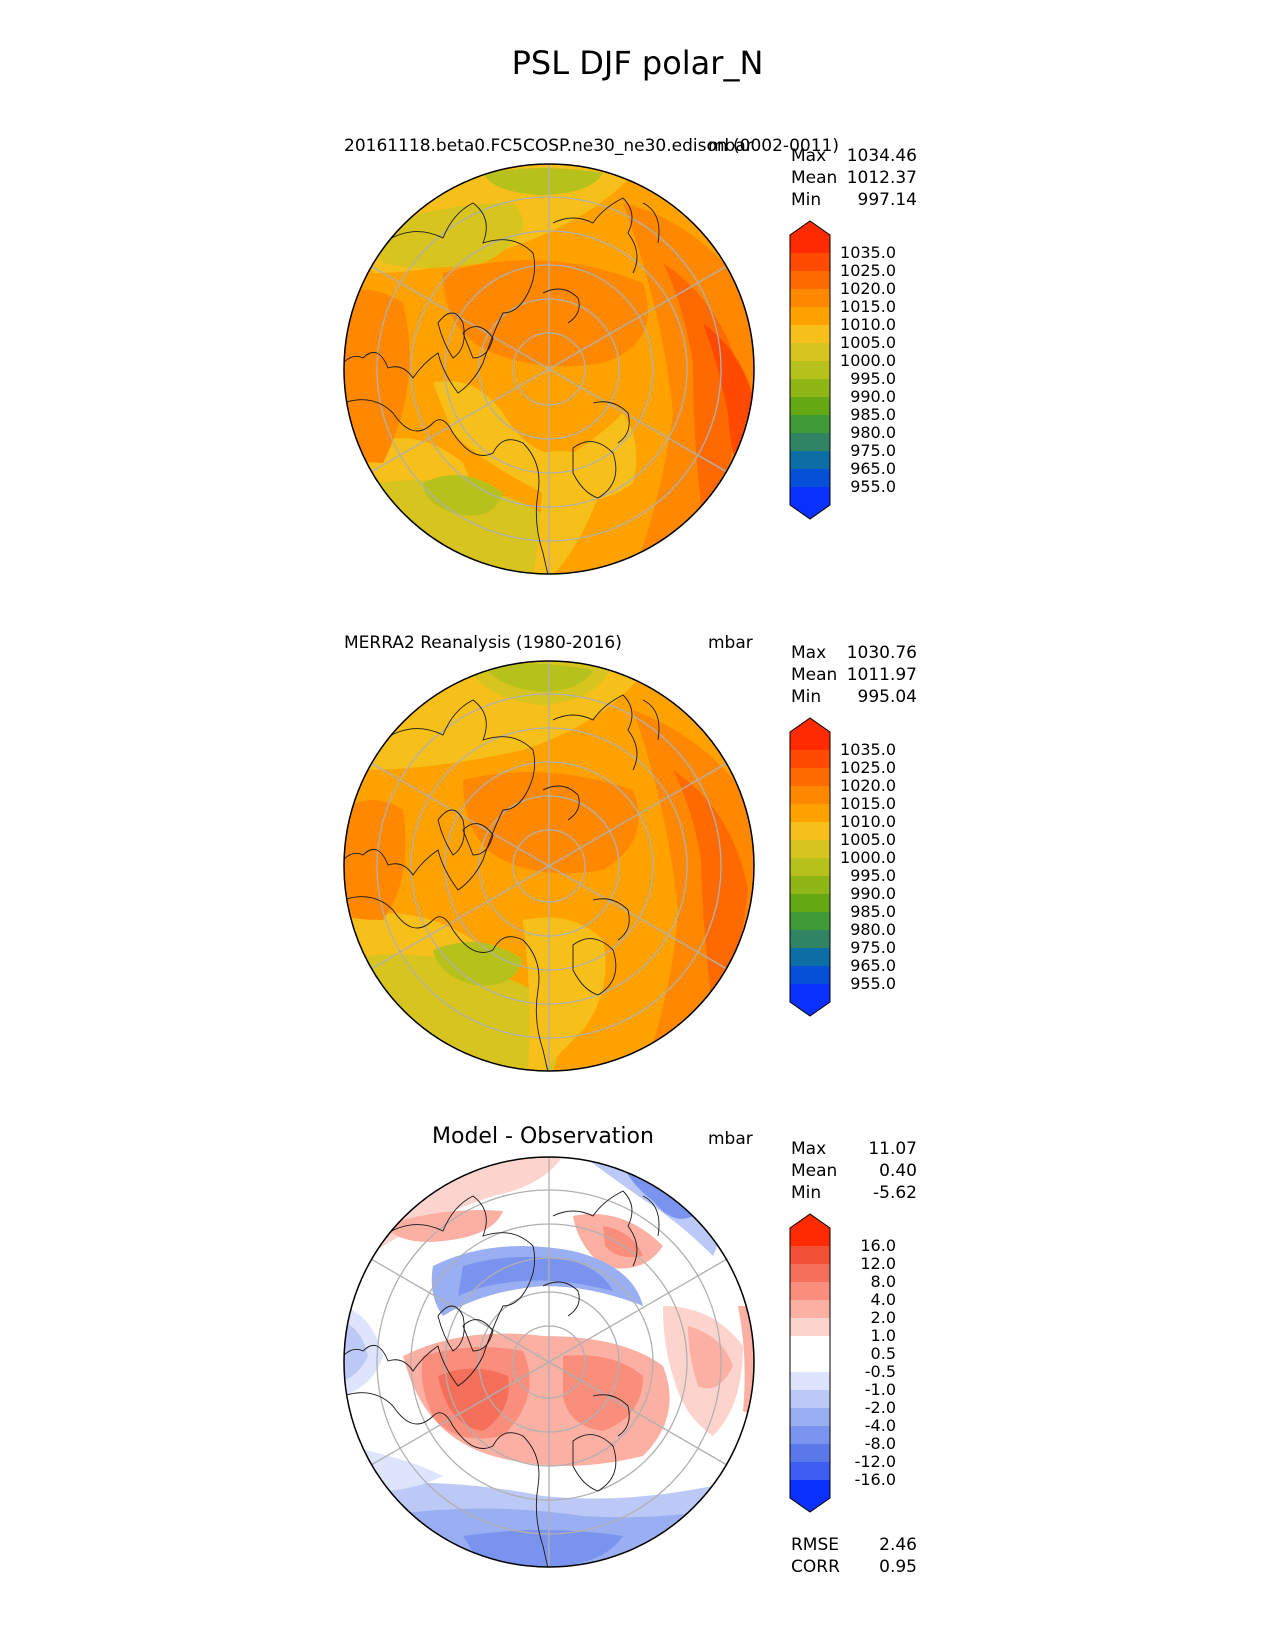 Image resolution: width=1275 pixels, height=1650 pixels. Describe the element at coordinates (881, 653) in the screenshot. I see `panel2-max-value: 1030.76` at that location.